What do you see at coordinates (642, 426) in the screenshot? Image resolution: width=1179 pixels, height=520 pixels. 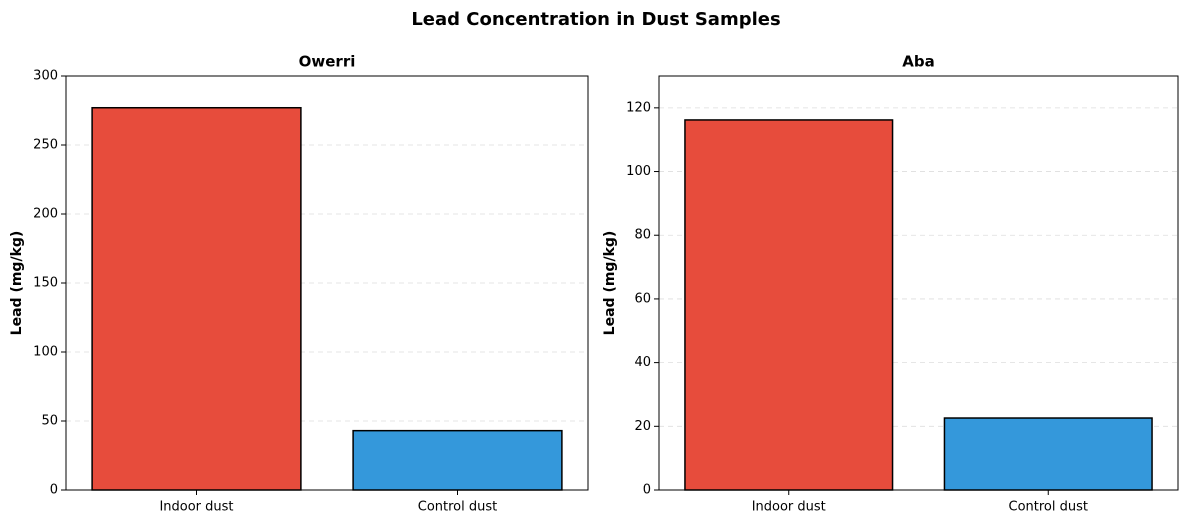 I see `y-tick-label: 20` at bounding box center [642, 426].